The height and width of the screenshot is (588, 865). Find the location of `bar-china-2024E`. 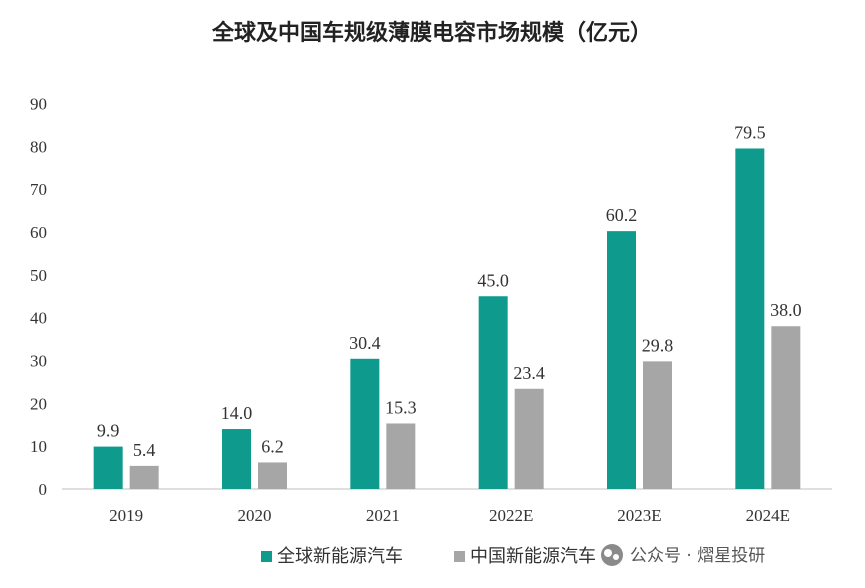

bar-china-2024E is located at coordinates (786, 407).